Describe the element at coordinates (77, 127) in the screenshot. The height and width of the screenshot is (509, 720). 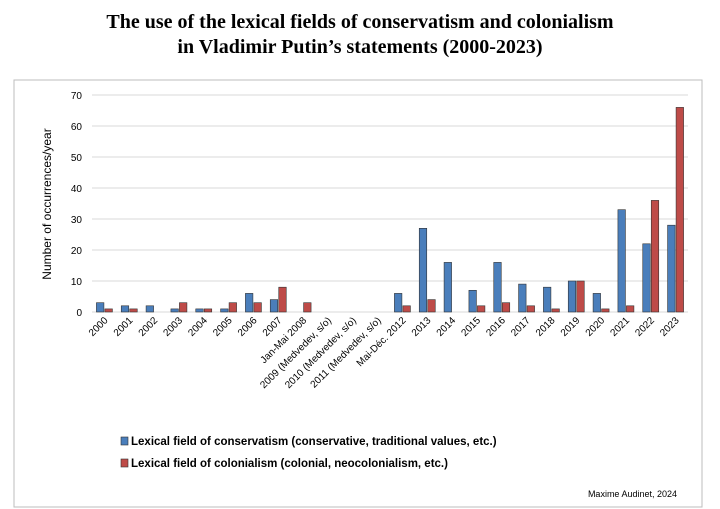
I see `y-tick-label: 60` at that location.